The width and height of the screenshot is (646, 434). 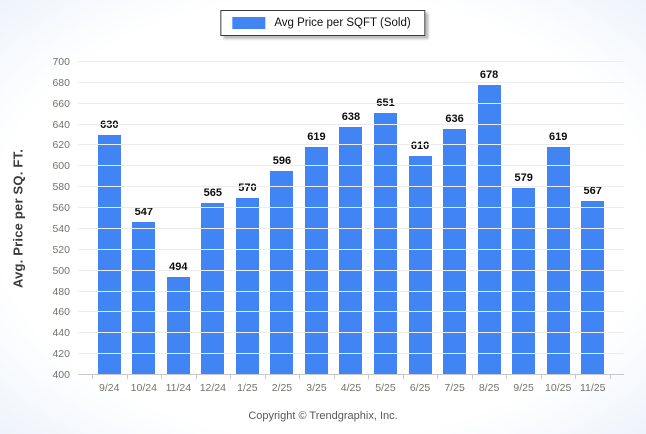 I want to click on bar-value-label: 630, so click(x=109, y=125).